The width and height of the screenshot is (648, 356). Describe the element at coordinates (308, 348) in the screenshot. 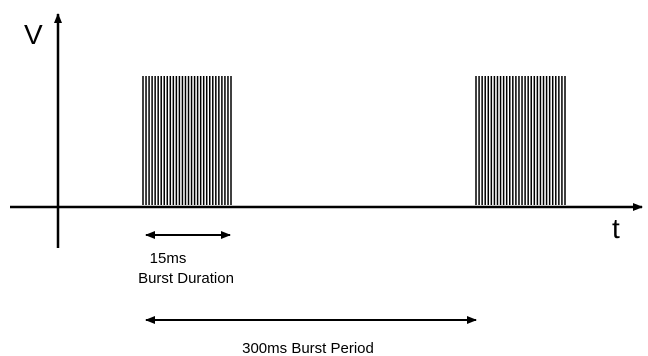

I see `burst-period-label: 300ms Burst Period` at that location.